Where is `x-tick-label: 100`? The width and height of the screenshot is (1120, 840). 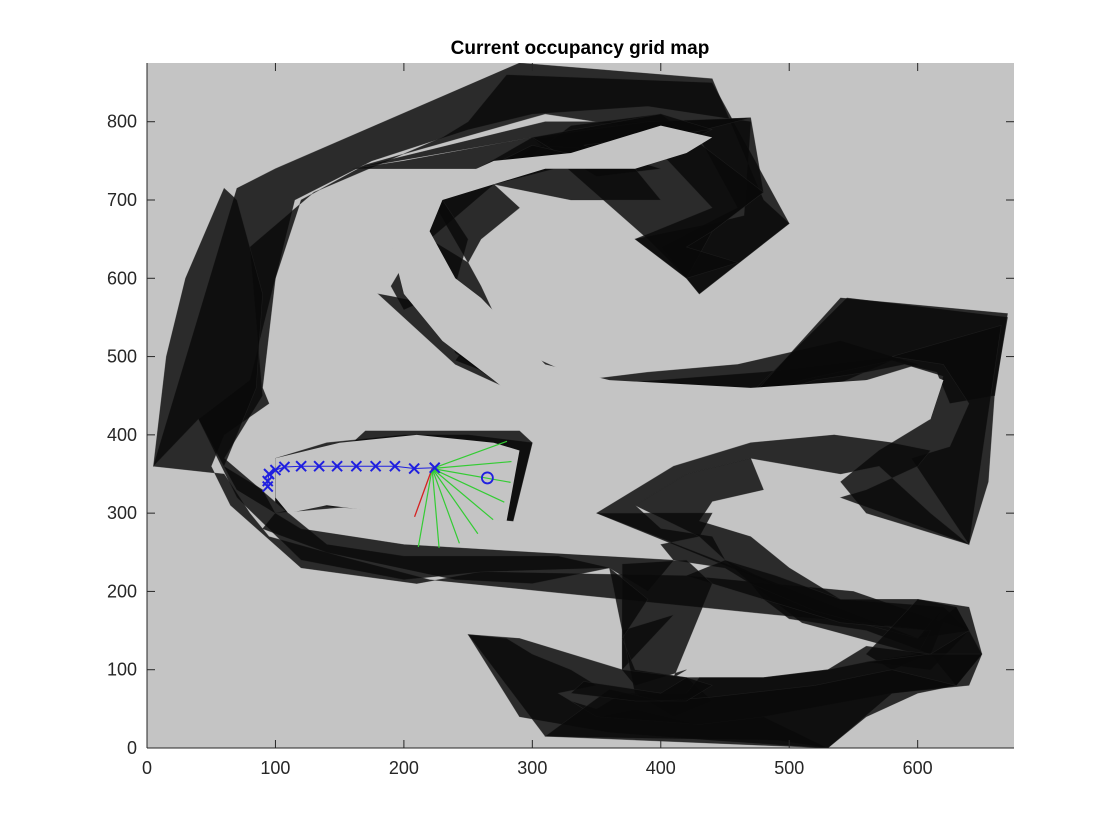 x-tick-label: 100 is located at coordinates (275, 768).